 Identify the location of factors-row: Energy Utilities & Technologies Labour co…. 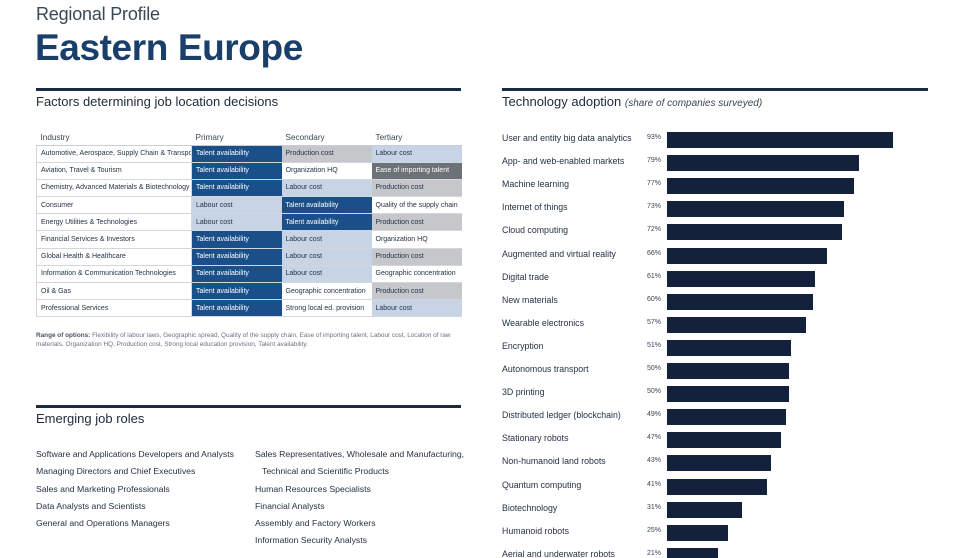
(249, 222).